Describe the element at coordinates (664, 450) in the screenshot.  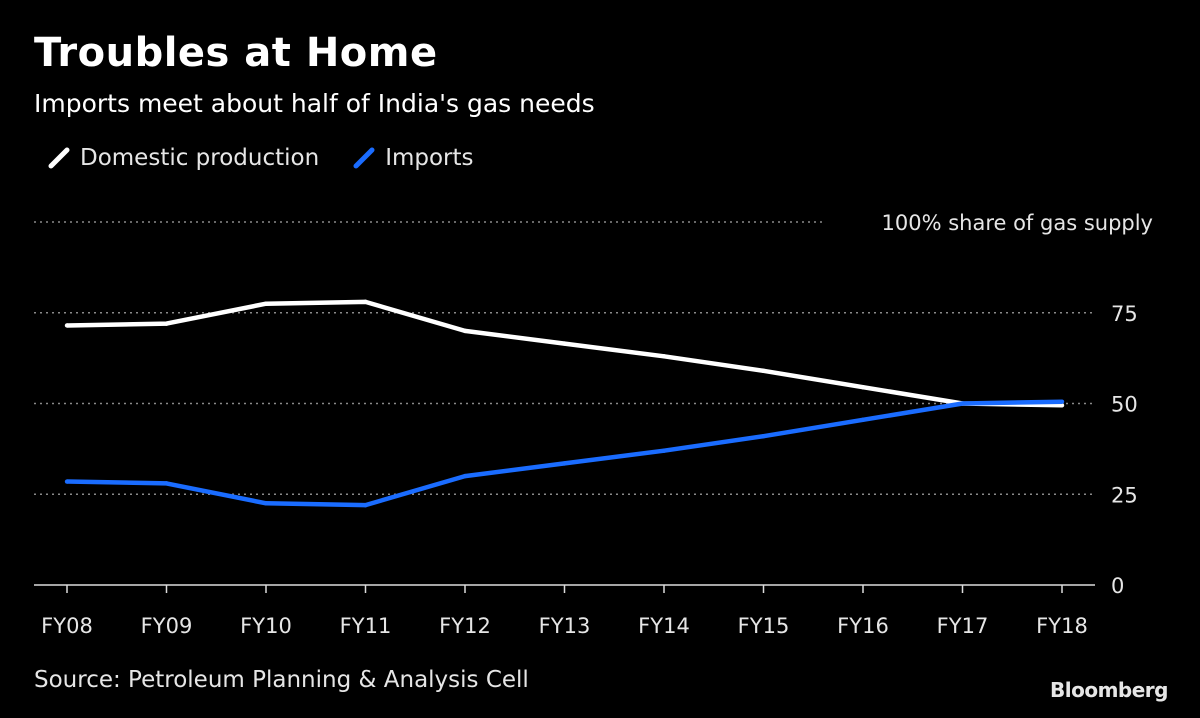
I see `data-point-imports-FY14` at that location.